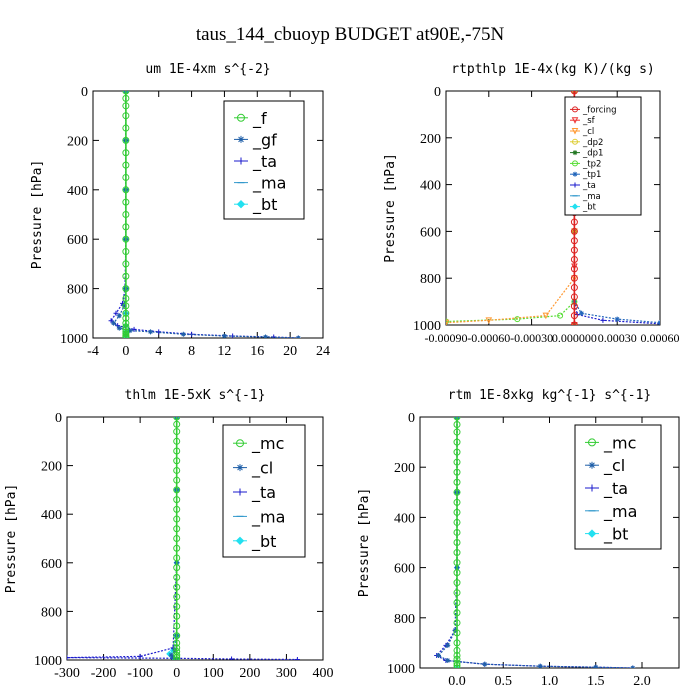  I want to click on plot-area, so click(535, 542).